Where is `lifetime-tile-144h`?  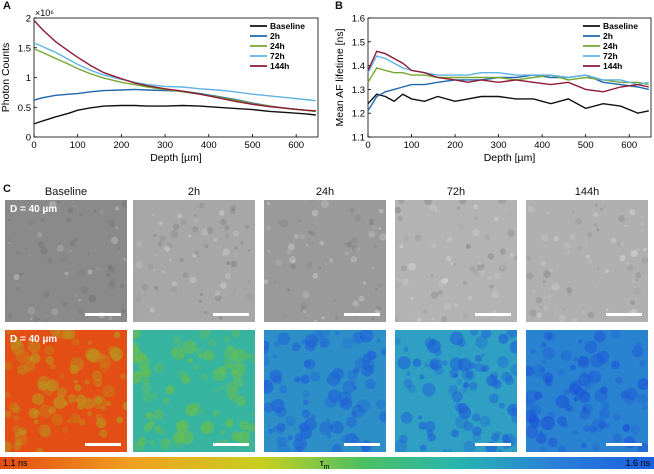
lifetime-tile-144h is located at coordinates (587, 391).